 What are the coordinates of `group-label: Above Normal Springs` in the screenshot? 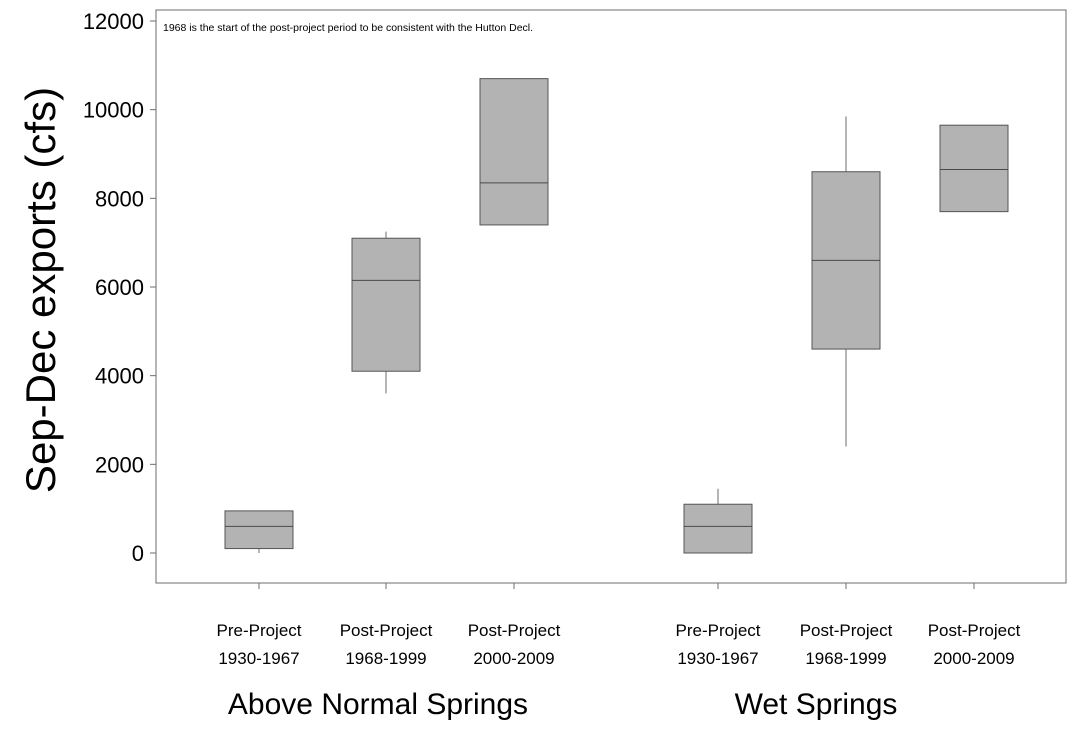 It's located at (378, 704).